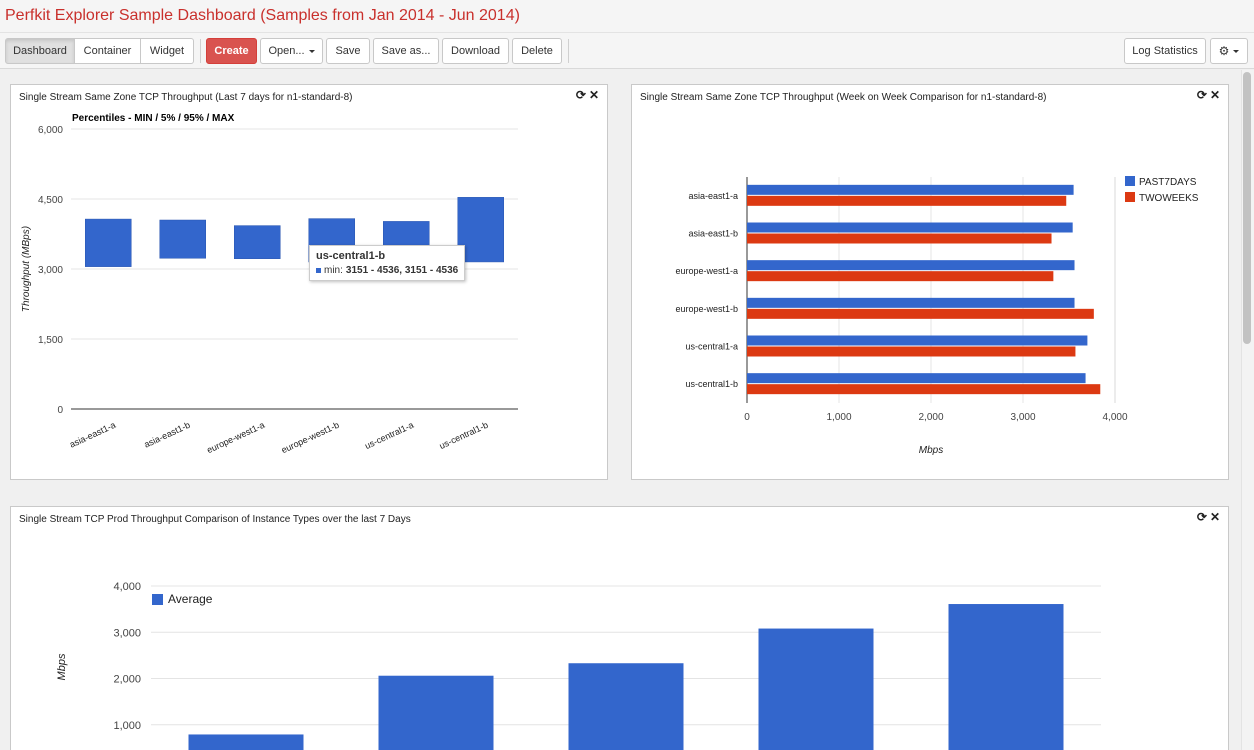 This screenshot has height=750, width=1254. I want to click on x-axis-label: Mbps, so click(931, 450).